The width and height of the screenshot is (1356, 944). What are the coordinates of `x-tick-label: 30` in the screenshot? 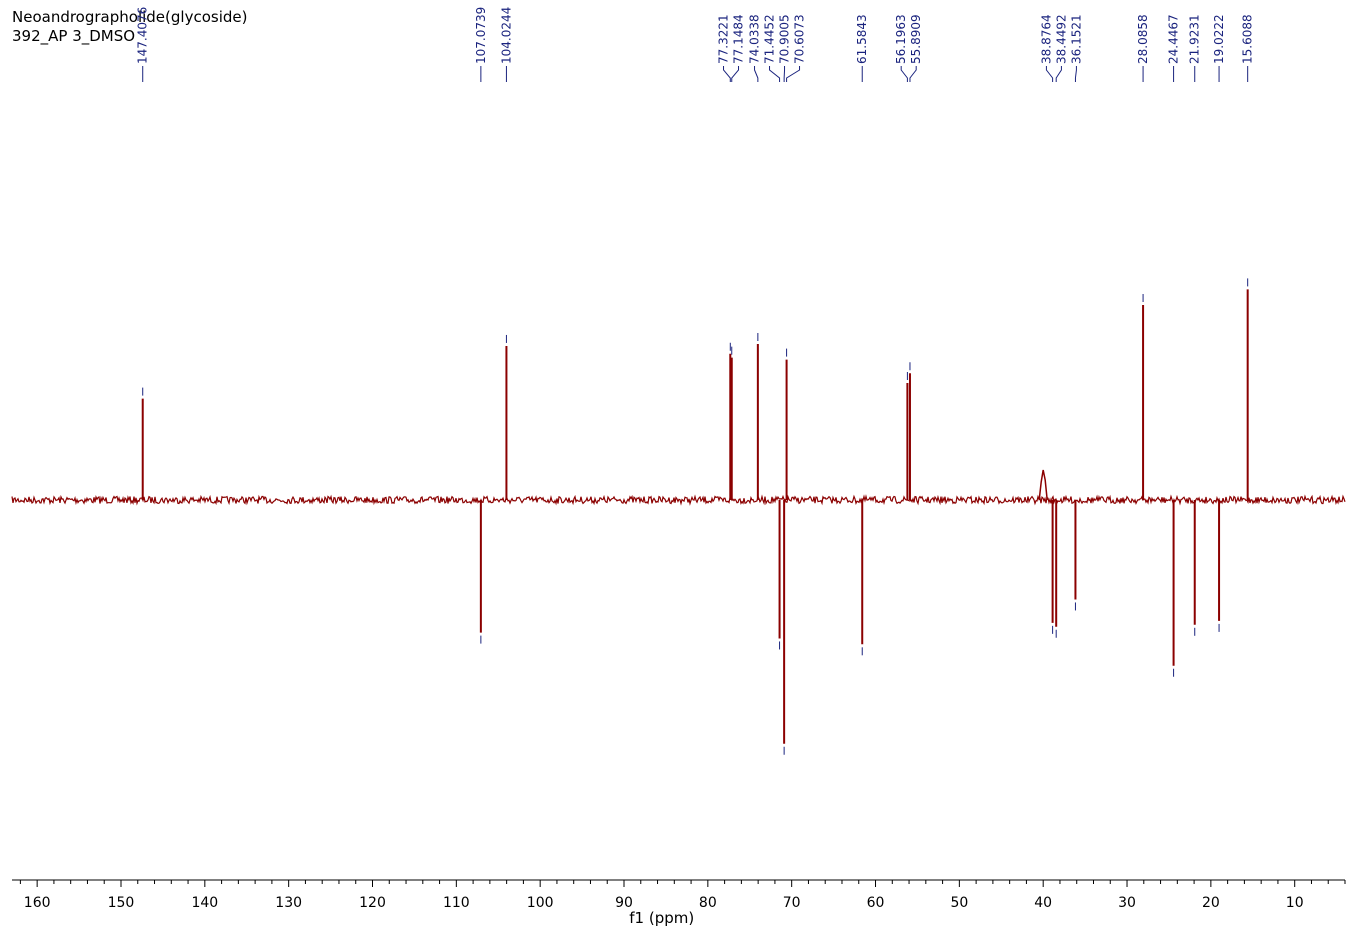 It's located at (1127, 903).